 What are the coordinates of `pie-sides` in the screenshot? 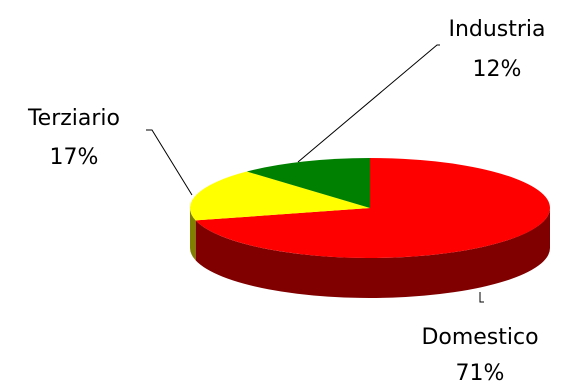 It's located at (370, 253).